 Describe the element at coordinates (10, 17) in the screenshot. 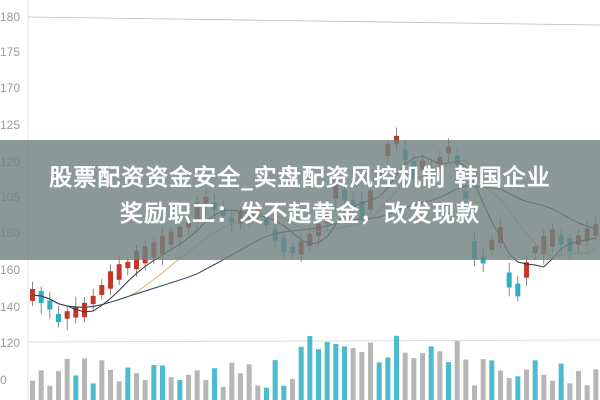

I see `y-tick: 180` at that location.